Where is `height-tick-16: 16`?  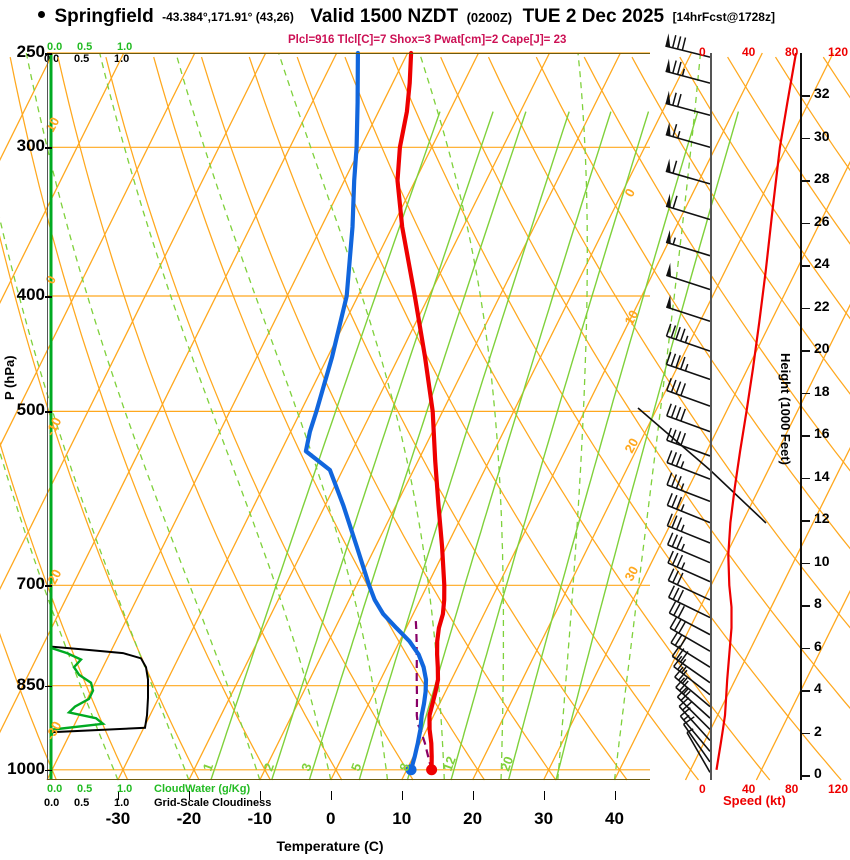 height-tick-16: 16 is located at coordinates (822, 433).